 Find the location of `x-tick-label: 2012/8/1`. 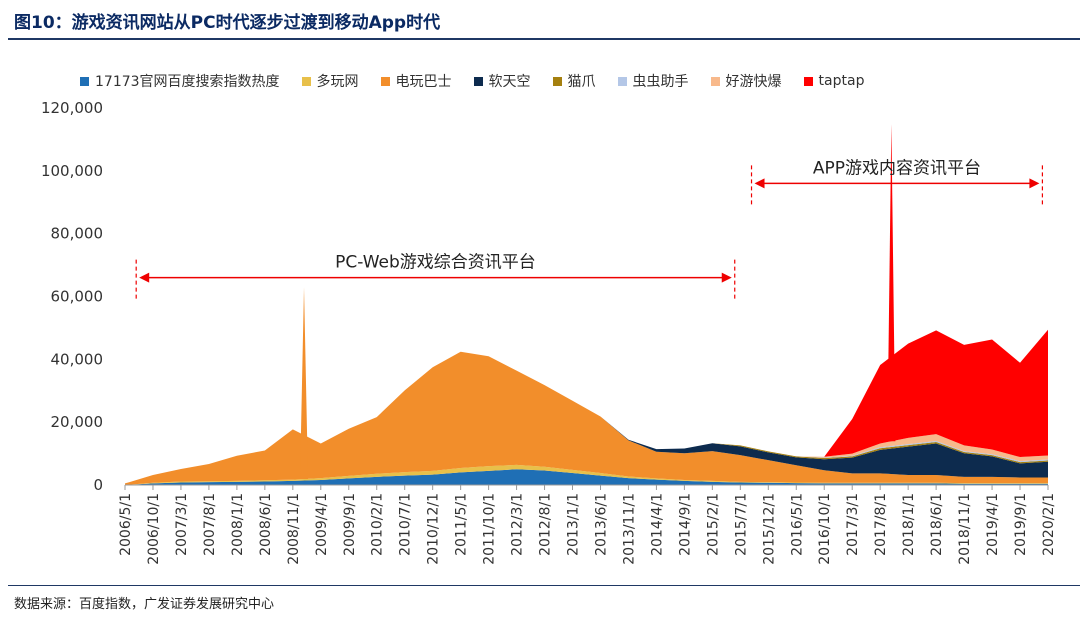

x-tick-label: 2012/8/1 is located at coordinates (546, 524).